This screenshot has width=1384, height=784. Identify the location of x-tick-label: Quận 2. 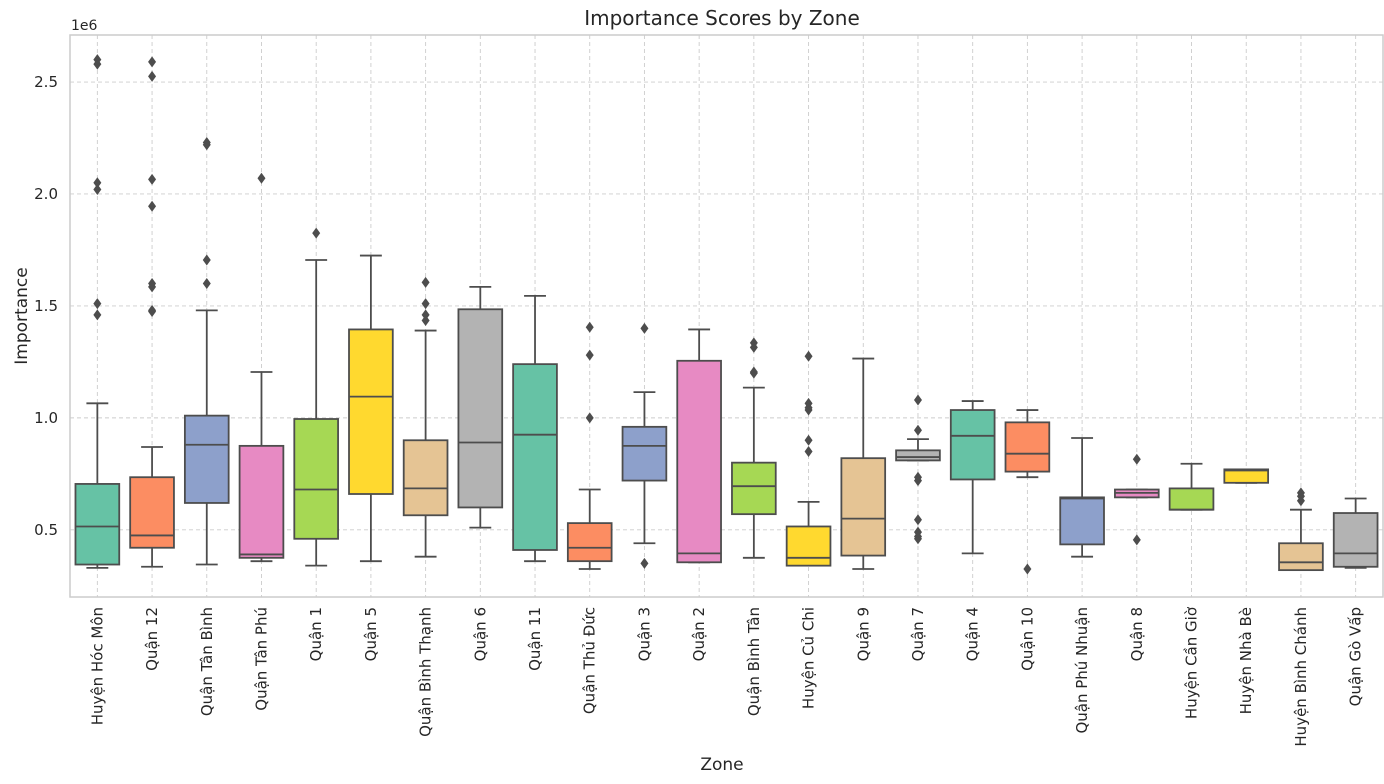
(699, 634).